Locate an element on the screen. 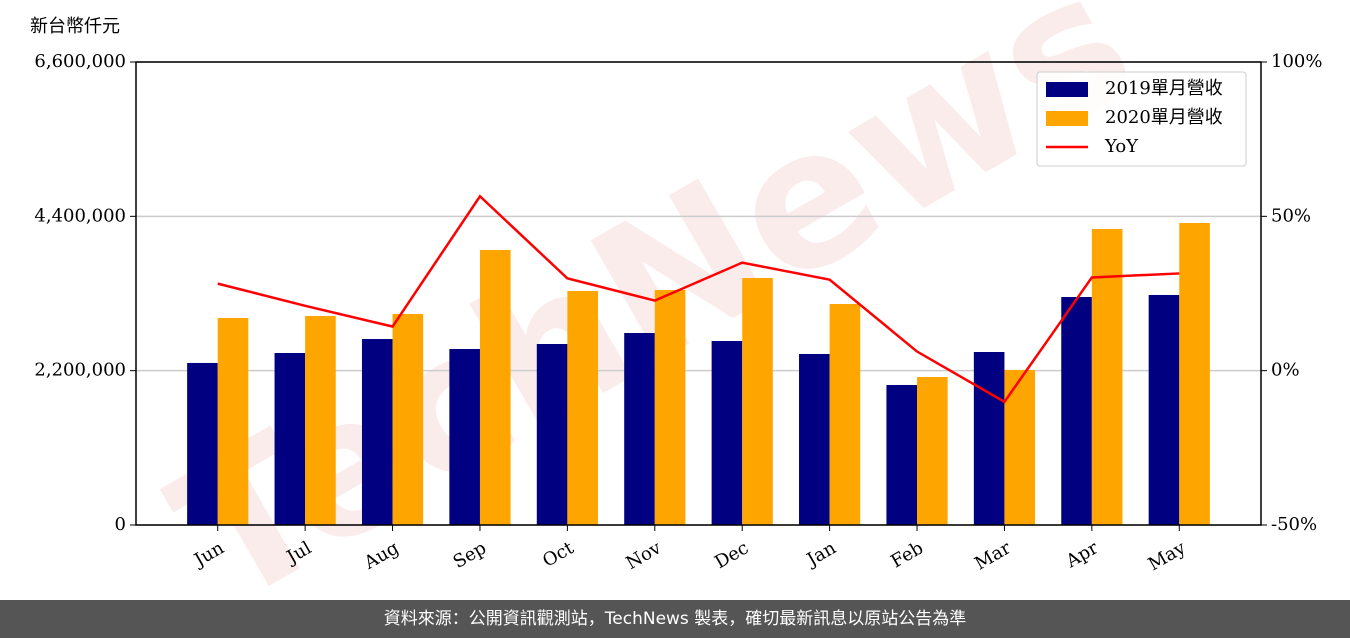 The width and height of the screenshot is (1350, 638). y2-tick-label: 0% is located at coordinates (1285, 370).